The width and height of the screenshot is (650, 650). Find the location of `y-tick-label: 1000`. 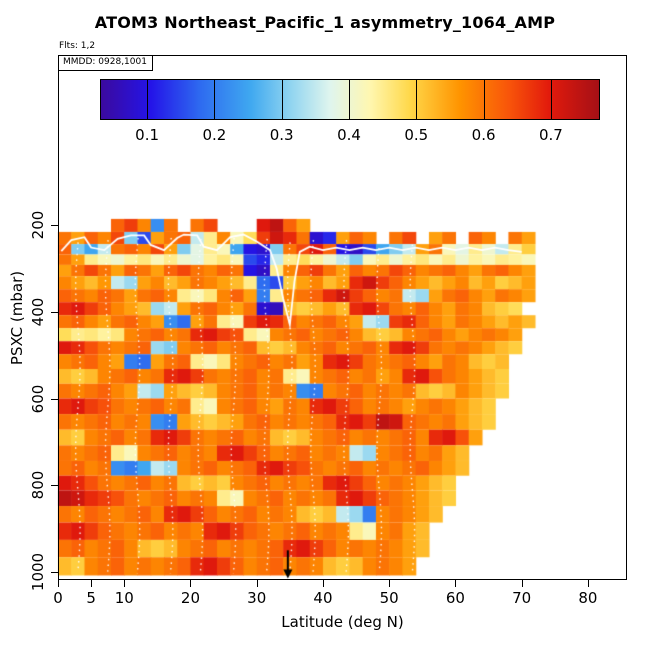

y-tick-label: 1000 is located at coordinates (38, 572).